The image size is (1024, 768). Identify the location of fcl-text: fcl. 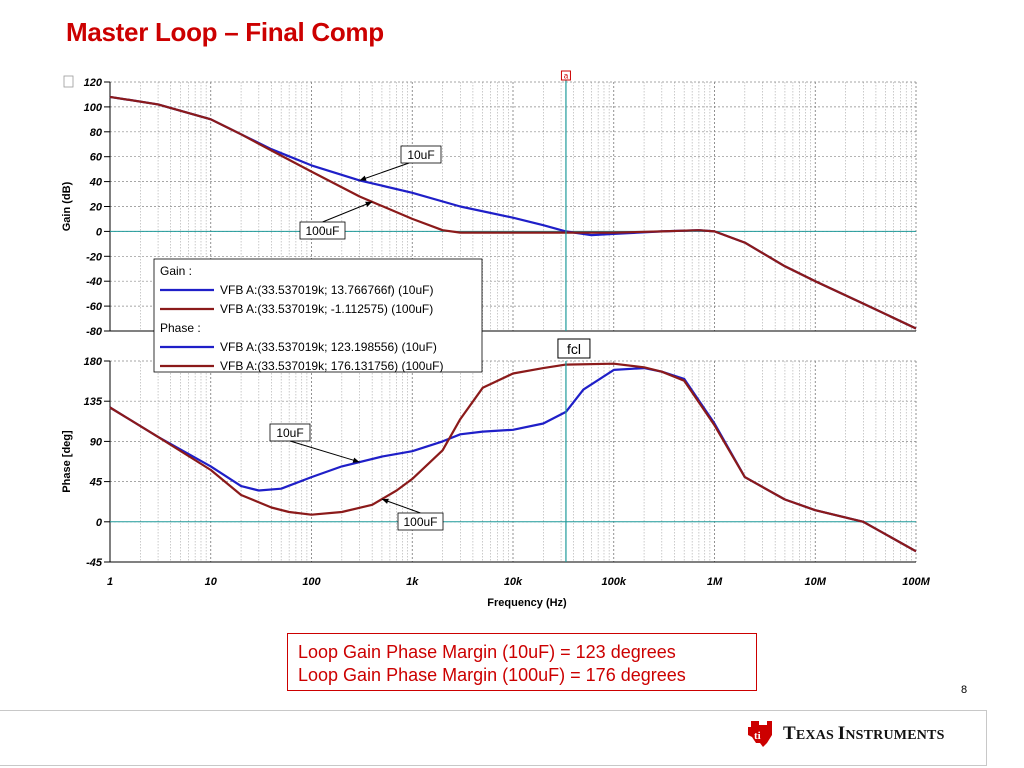
(574, 349).